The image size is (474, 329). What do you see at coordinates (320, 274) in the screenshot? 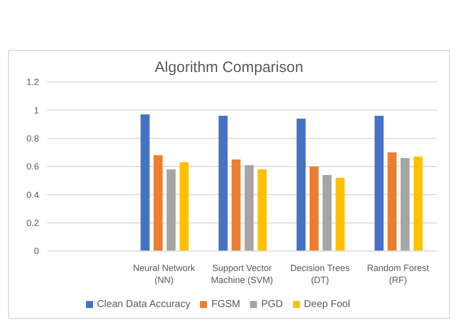
I see `x-tick-label: Decision Trees (DT)` at bounding box center [320, 274].